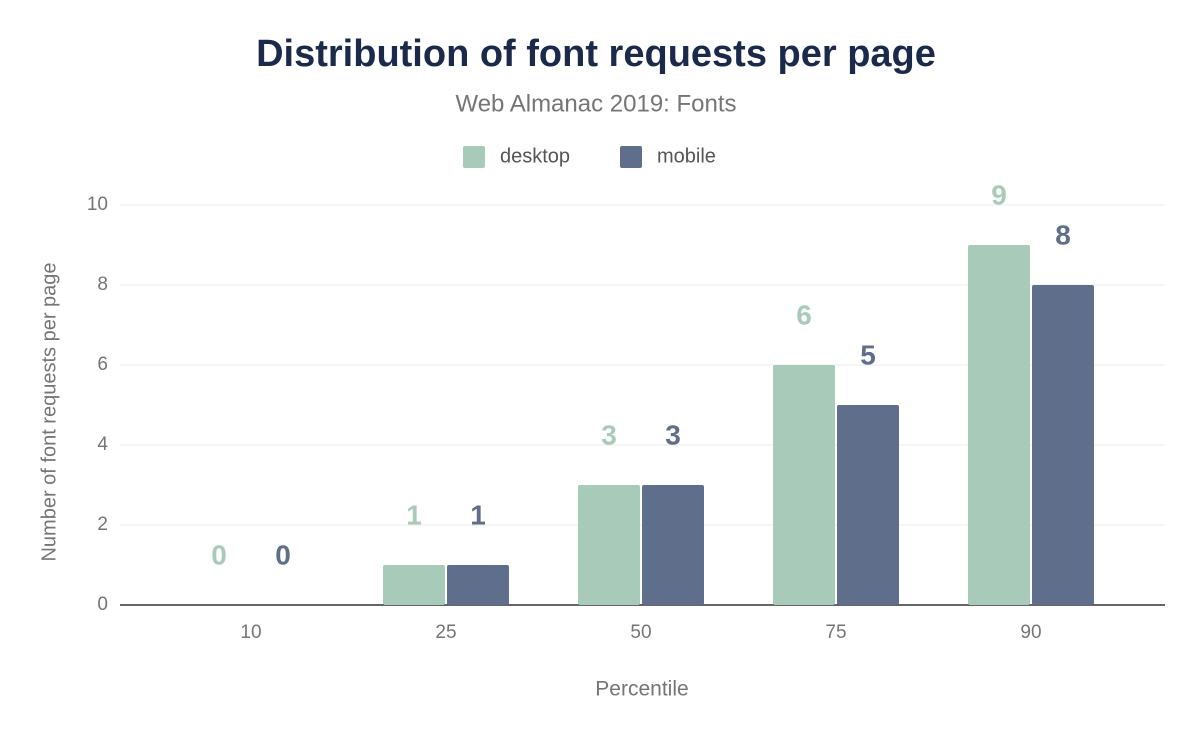 The width and height of the screenshot is (1200, 742). What do you see at coordinates (102, 284) in the screenshot?
I see `y-tick-label: 8` at bounding box center [102, 284].